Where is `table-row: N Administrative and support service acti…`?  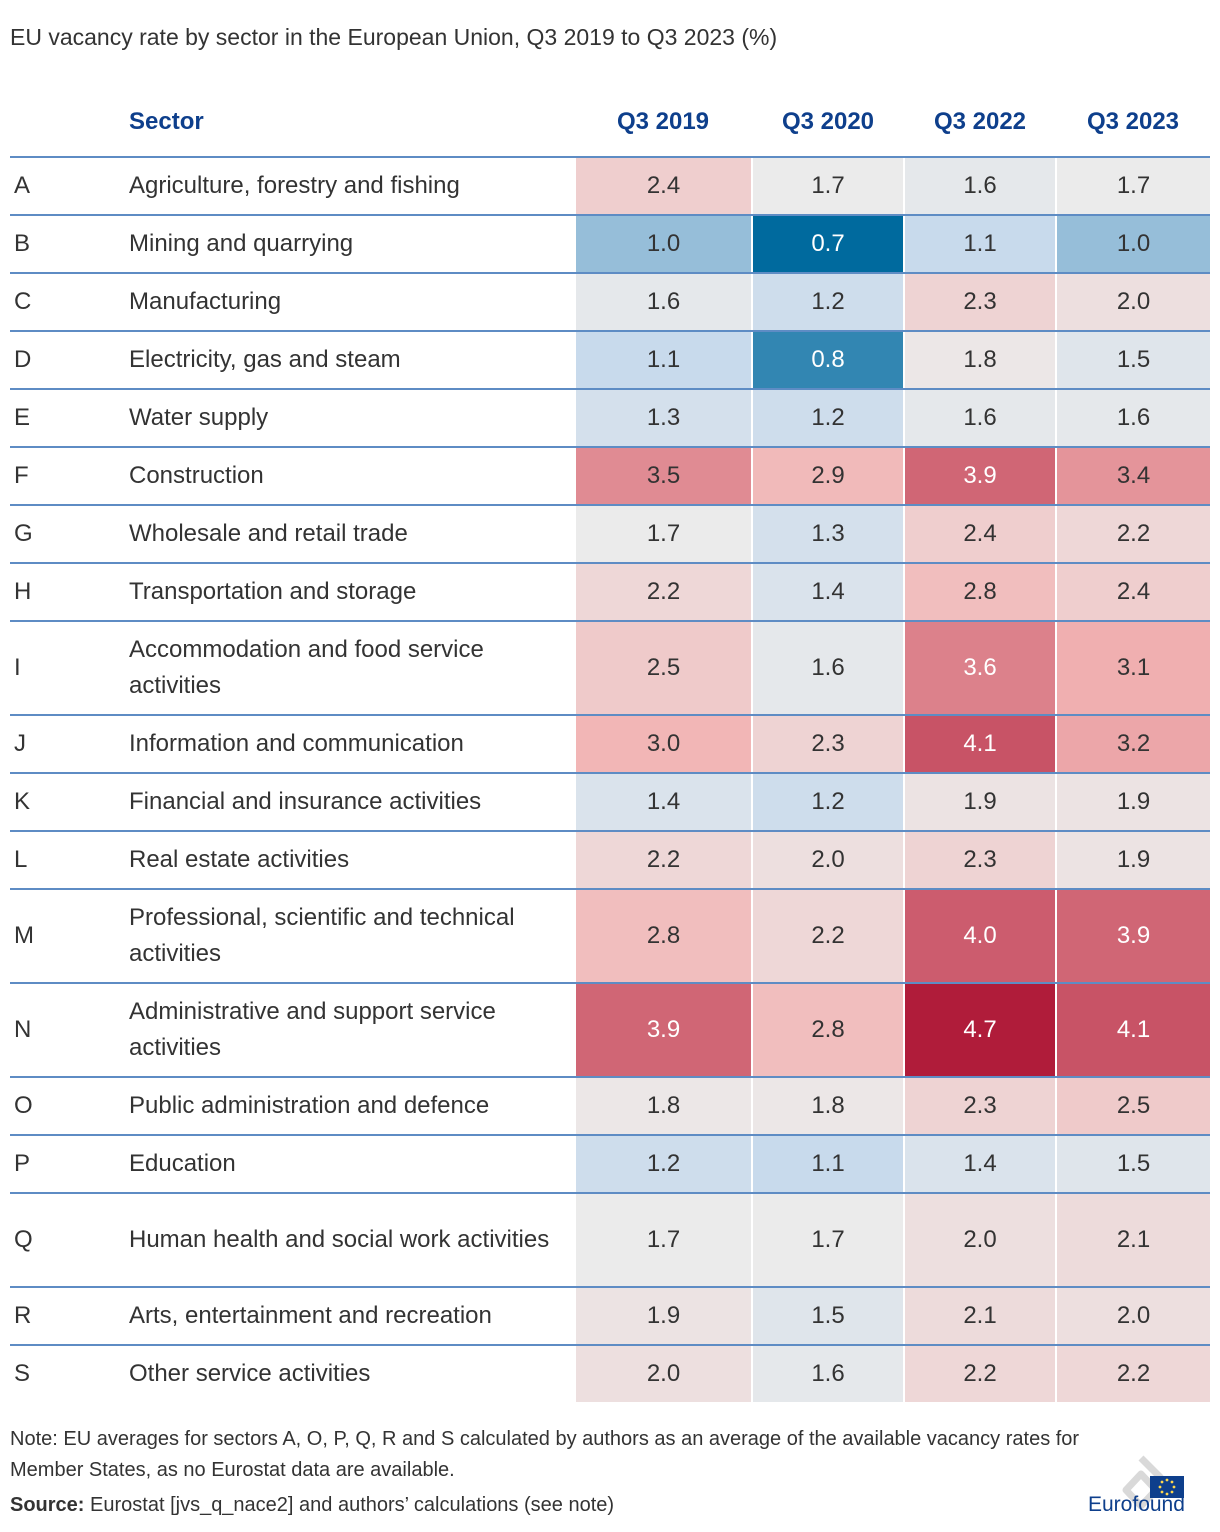
table-row: N Administrative and support service acti… is located at coordinates (610, 1029).